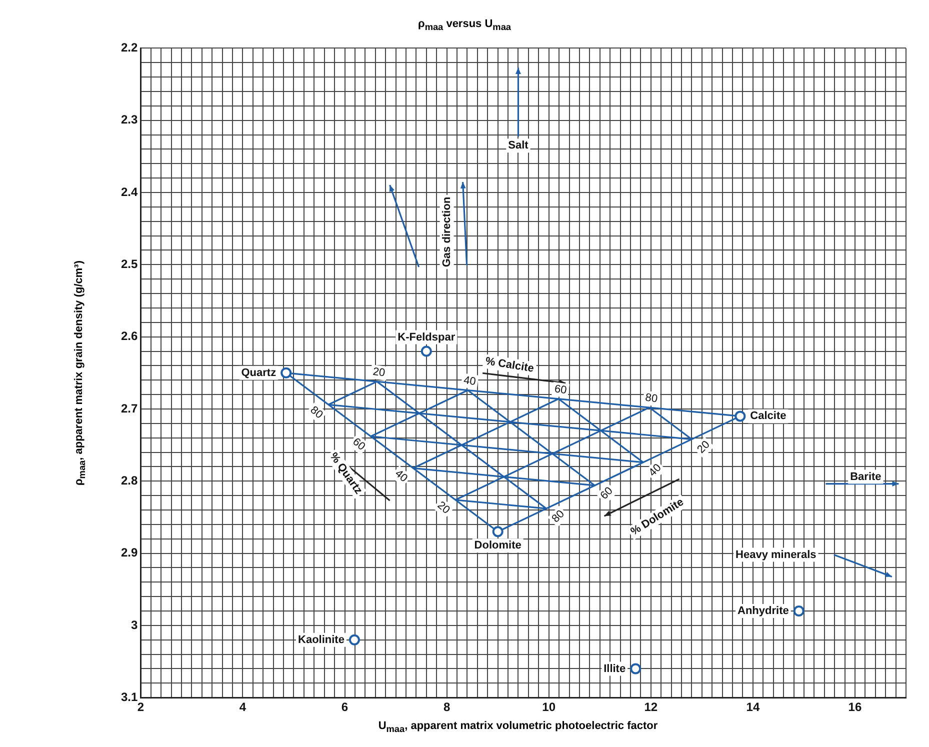 The width and height of the screenshot is (929, 747). I want to click on y-tick-label: 2.3, so click(129, 119).